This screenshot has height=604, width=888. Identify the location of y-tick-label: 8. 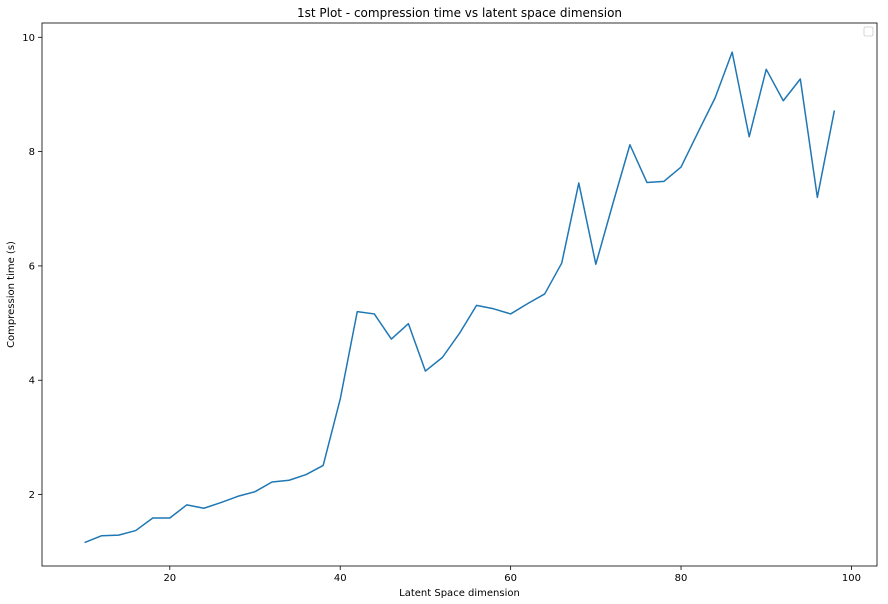
(32, 152).